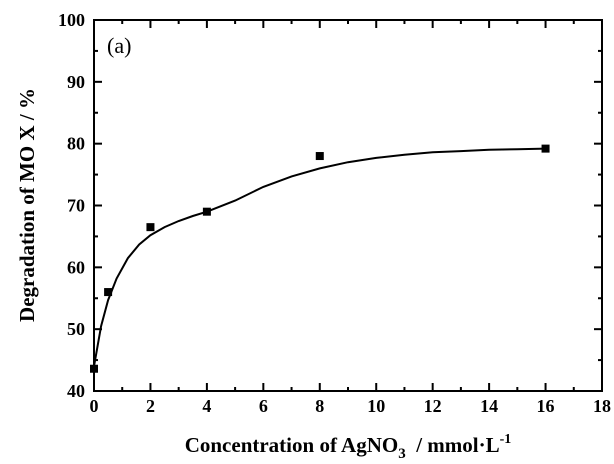 This screenshot has width=614, height=464. What do you see at coordinates (94, 406) in the screenshot?
I see `x-tick-label: 0` at bounding box center [94, 406].